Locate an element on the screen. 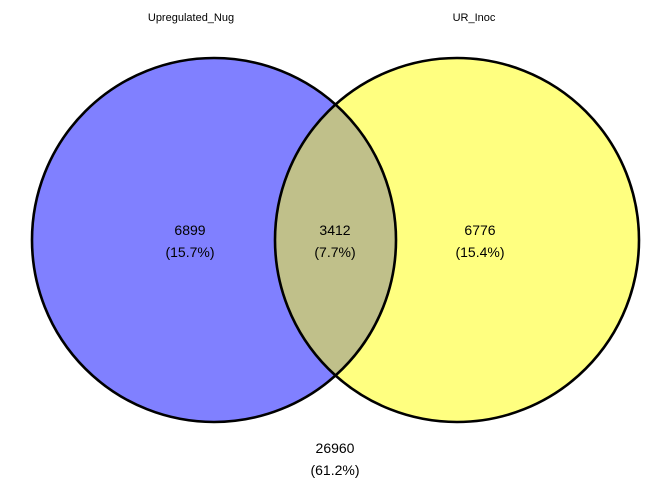 This screenshot has height=480, width=672. percent-only-upregulated-nug: (15.7%) is located at coordinates (189, 252).